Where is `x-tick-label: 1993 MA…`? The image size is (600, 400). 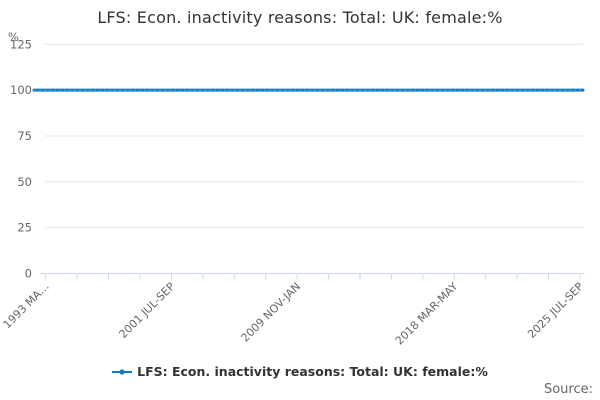 x-tick-label: 1993 MA… is located at coordinates (26, 305).